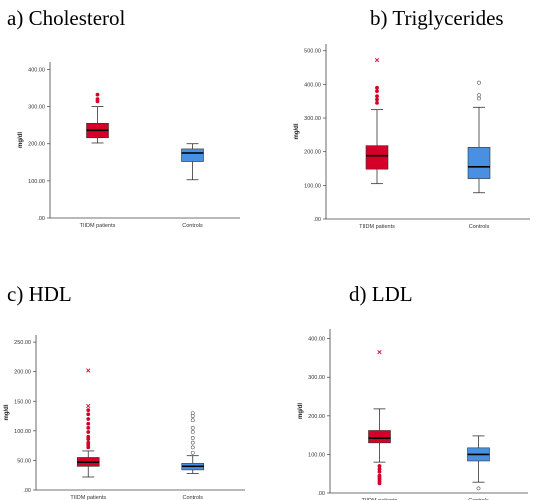 Image resolution: width=540 pixels, height=500 pixels. What do you see at coordinates (66, 18) in the screenshot?
I see `panel-title-cholesterol: a) Cholesterol` at bounding box center [66, 18].